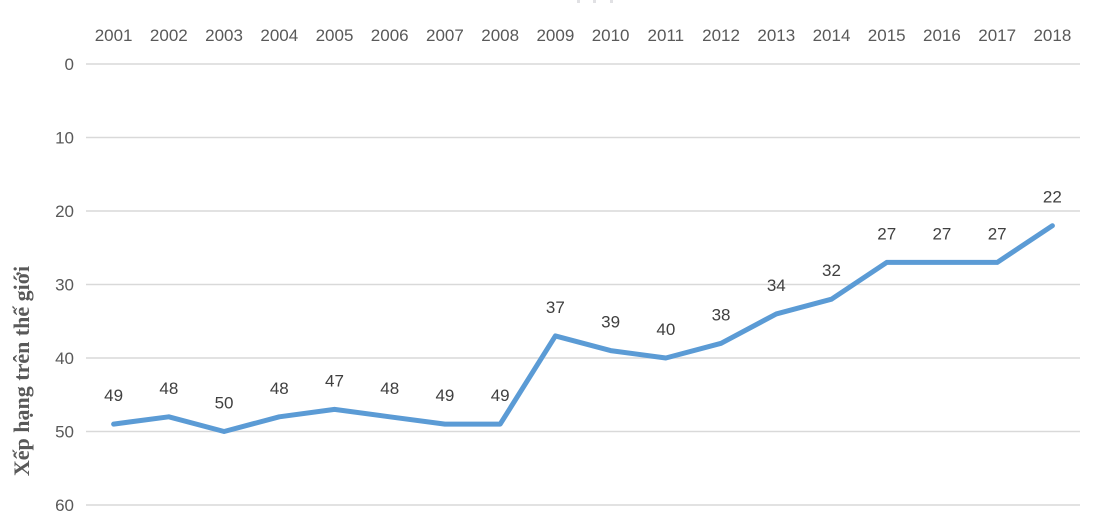 The image size is (1096, 524). I want to click on y-tick-label: 40, so click(64, 358).